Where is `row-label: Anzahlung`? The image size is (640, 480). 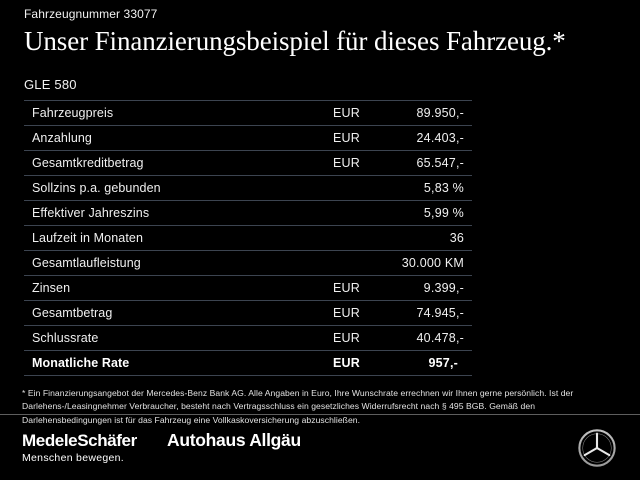
row-label: Anzahlung is located at coordinates (164, 138).